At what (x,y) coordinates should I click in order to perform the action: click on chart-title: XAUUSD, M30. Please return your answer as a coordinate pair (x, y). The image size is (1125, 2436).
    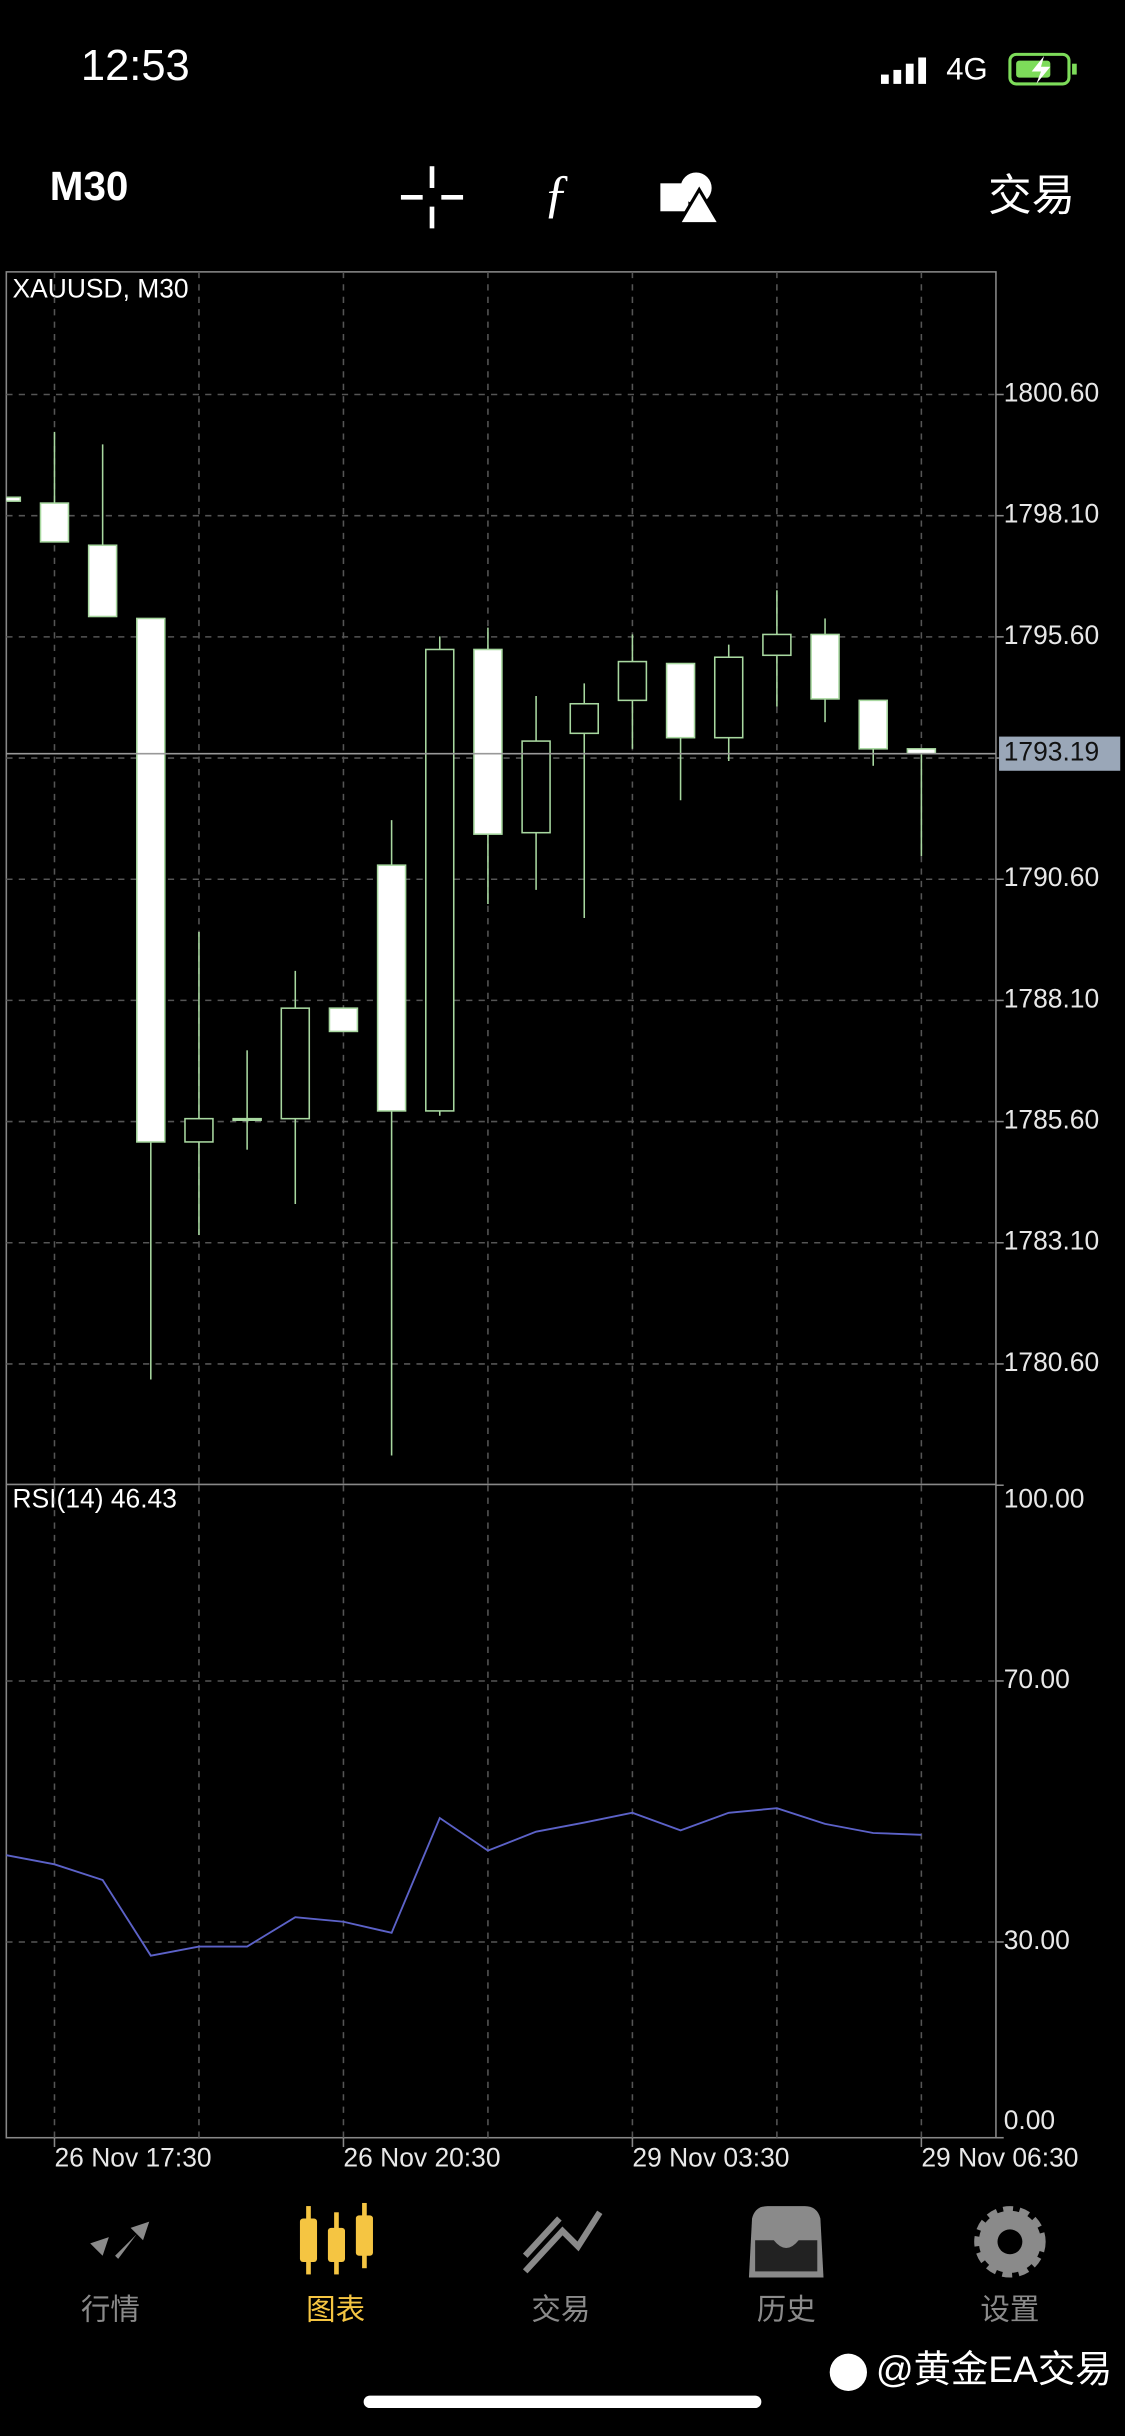
    Looking at the image, I should click on (101, 288).